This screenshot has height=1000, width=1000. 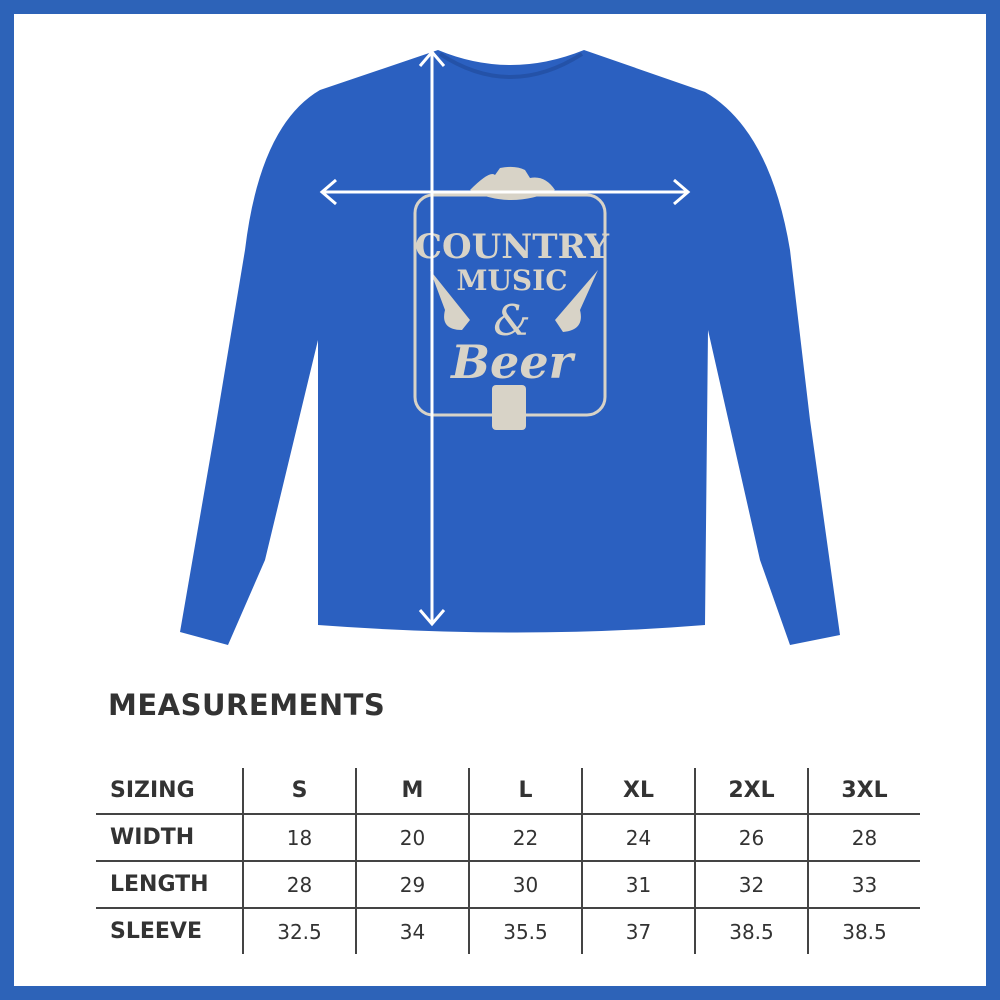 I want to click on svg-text: MUSIC, so click(x=511, y=280).